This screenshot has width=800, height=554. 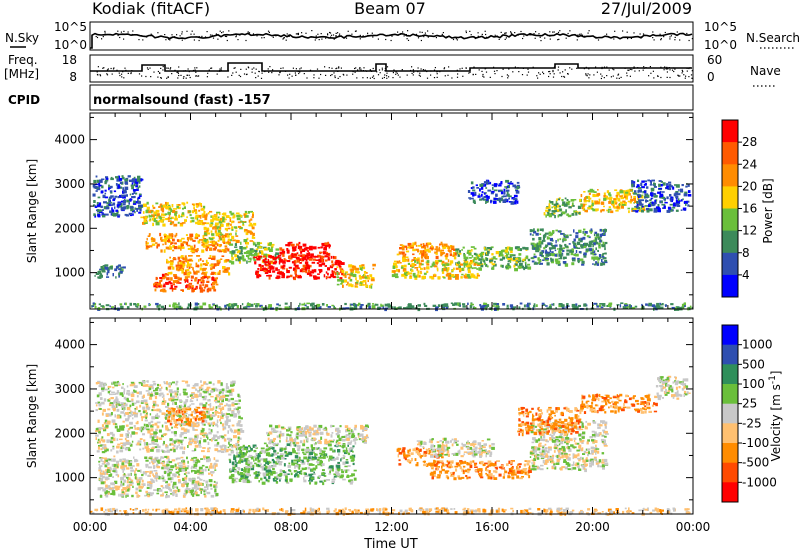 I want to click on nsearch-label: N.Search, so click(x=773, y=38).